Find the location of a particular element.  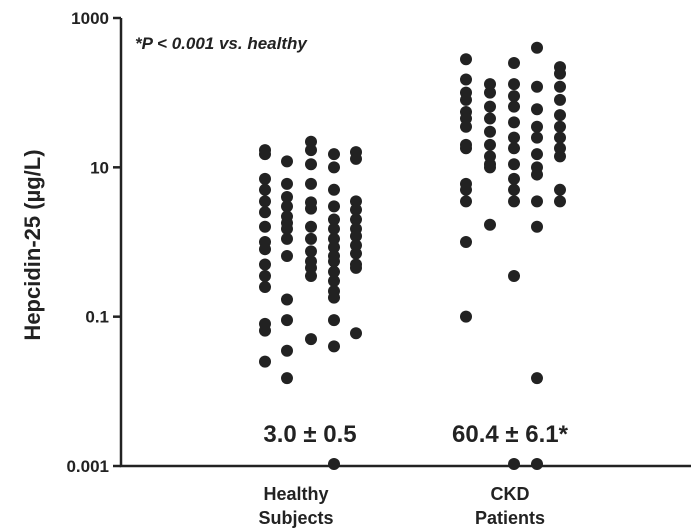

y-tick-label: 0.1 is located at coordinates (97, 317).